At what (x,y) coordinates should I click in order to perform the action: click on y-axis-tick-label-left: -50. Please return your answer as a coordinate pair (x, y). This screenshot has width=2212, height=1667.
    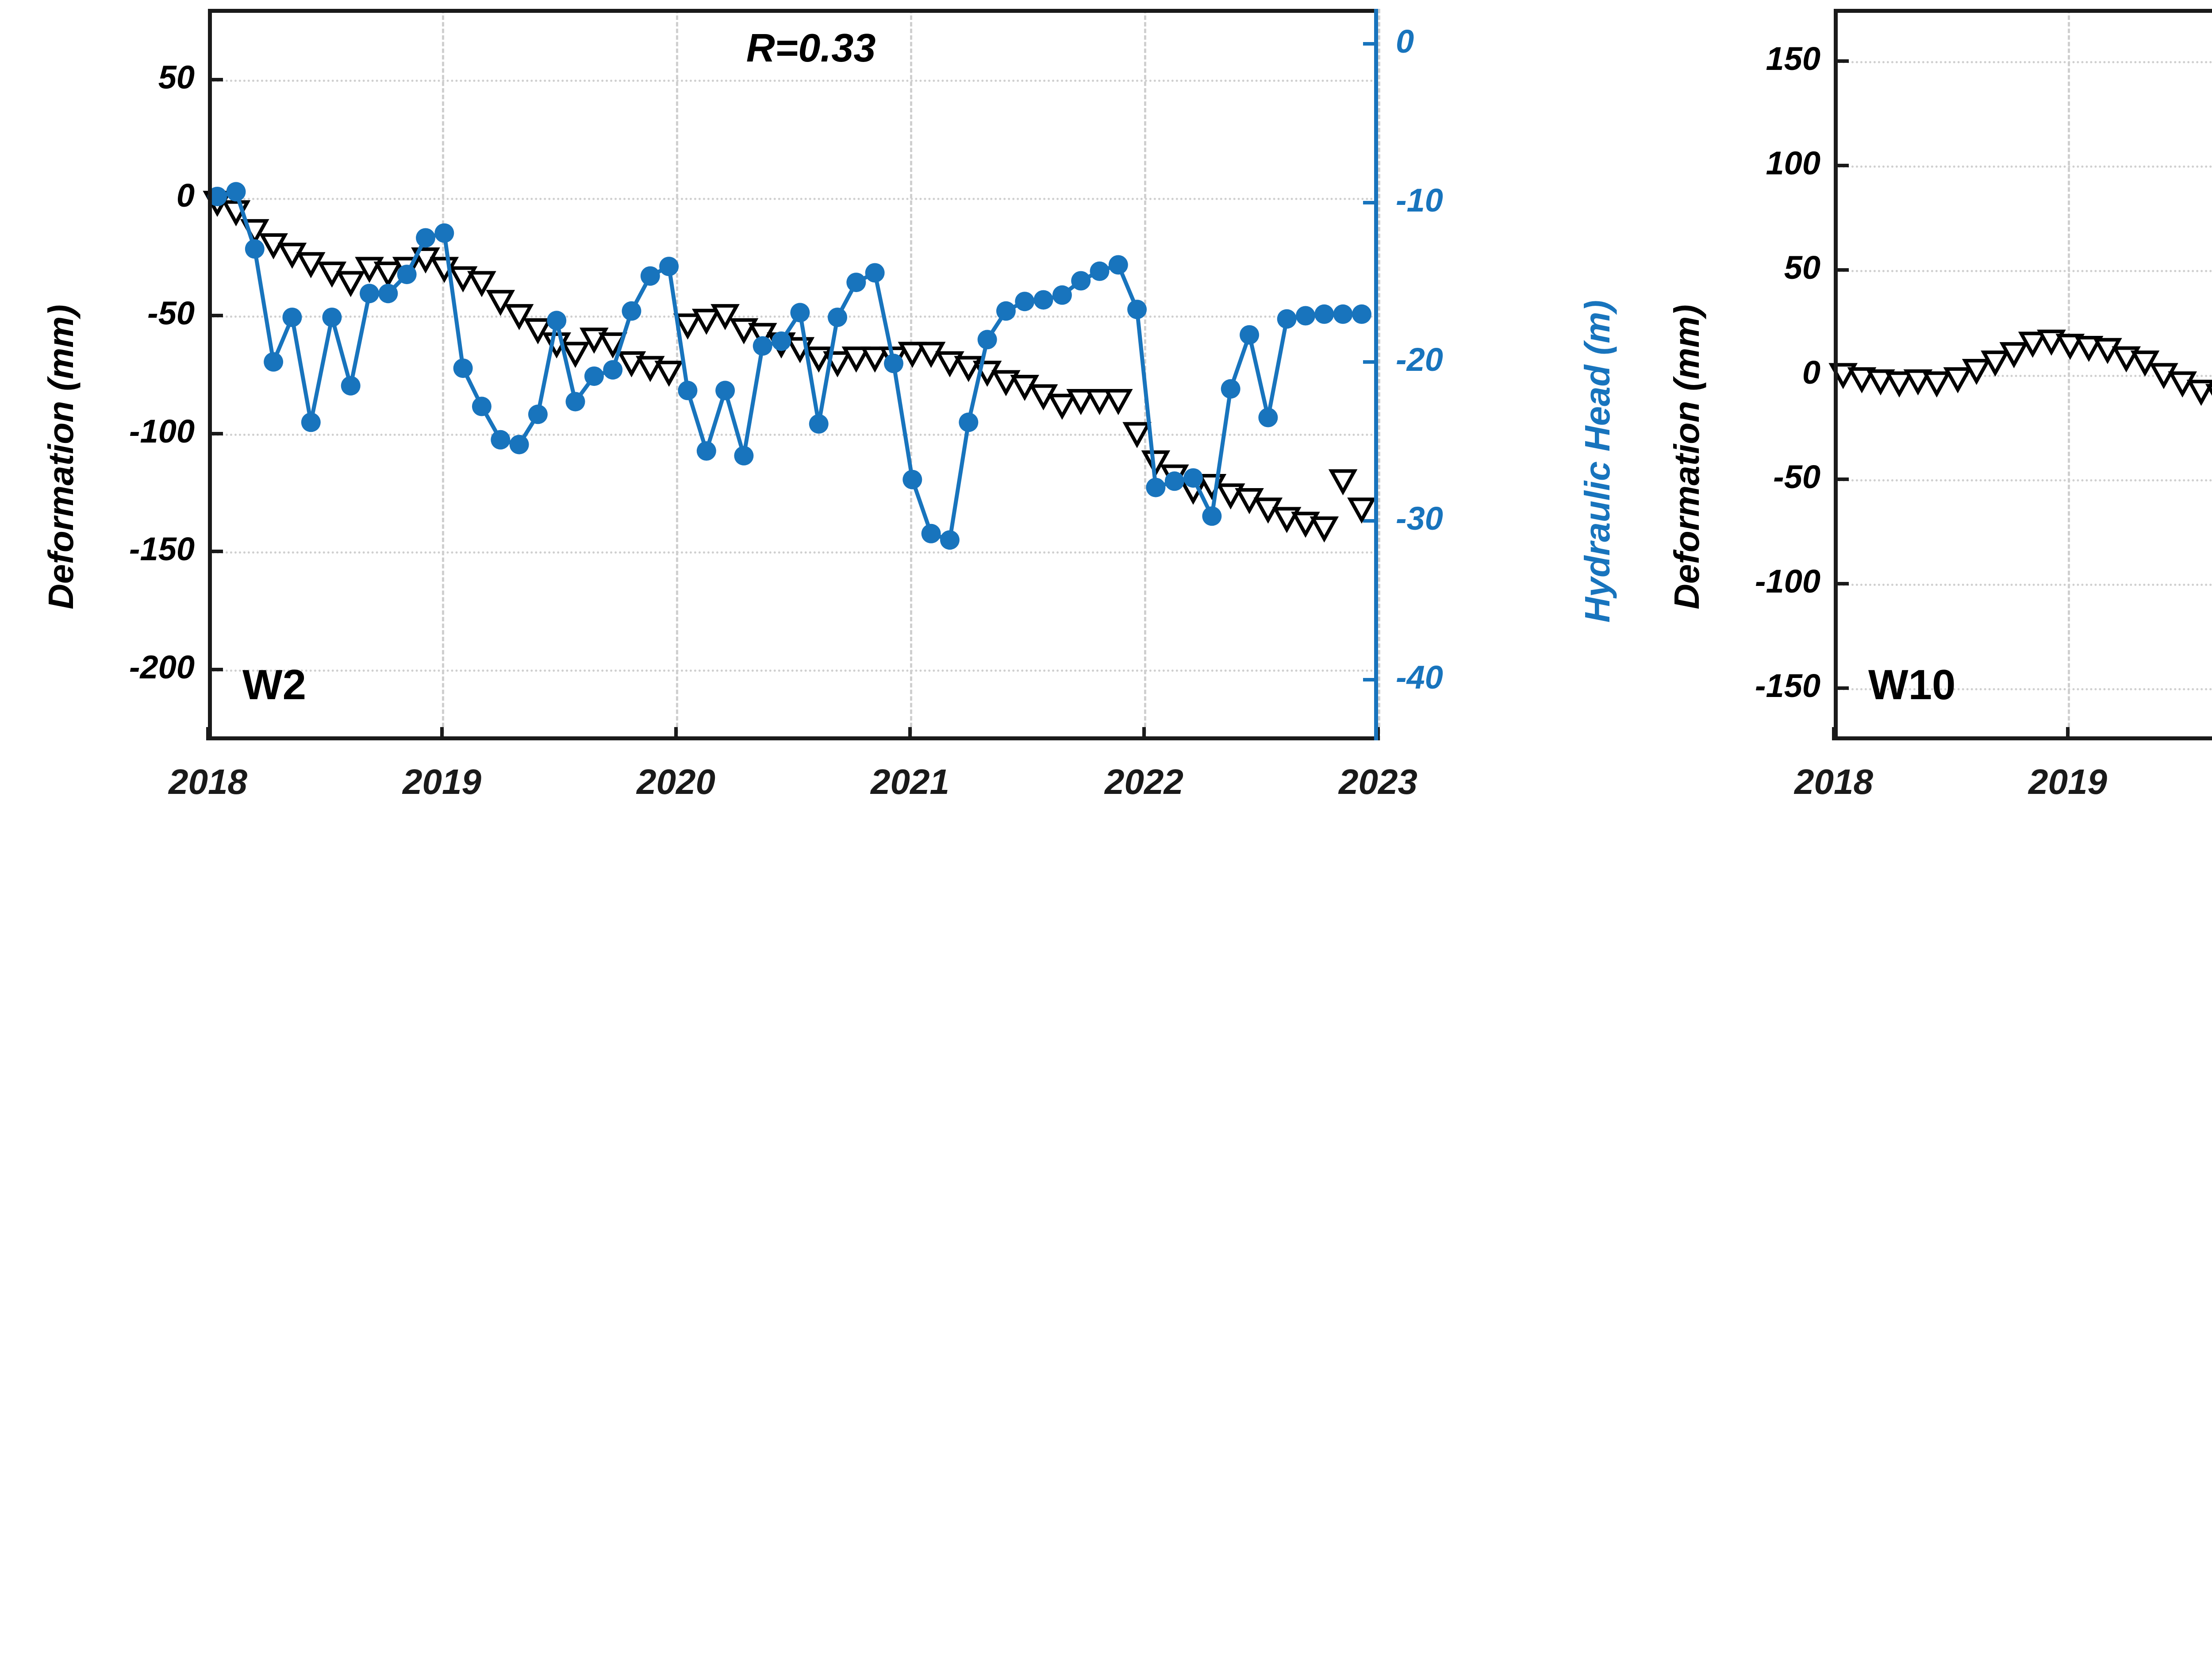
    Looking at the image, I should click on (171, 313).